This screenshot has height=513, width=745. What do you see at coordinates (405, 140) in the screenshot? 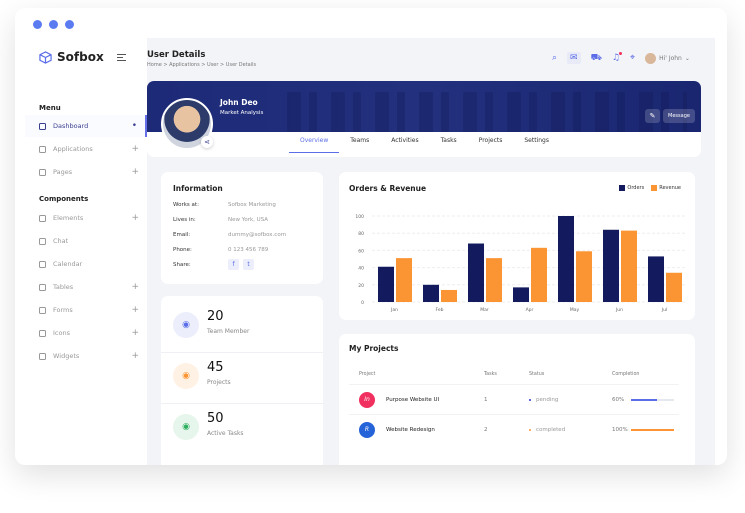
I see `tab-activities: Activities` at bounding box center [405, 140].